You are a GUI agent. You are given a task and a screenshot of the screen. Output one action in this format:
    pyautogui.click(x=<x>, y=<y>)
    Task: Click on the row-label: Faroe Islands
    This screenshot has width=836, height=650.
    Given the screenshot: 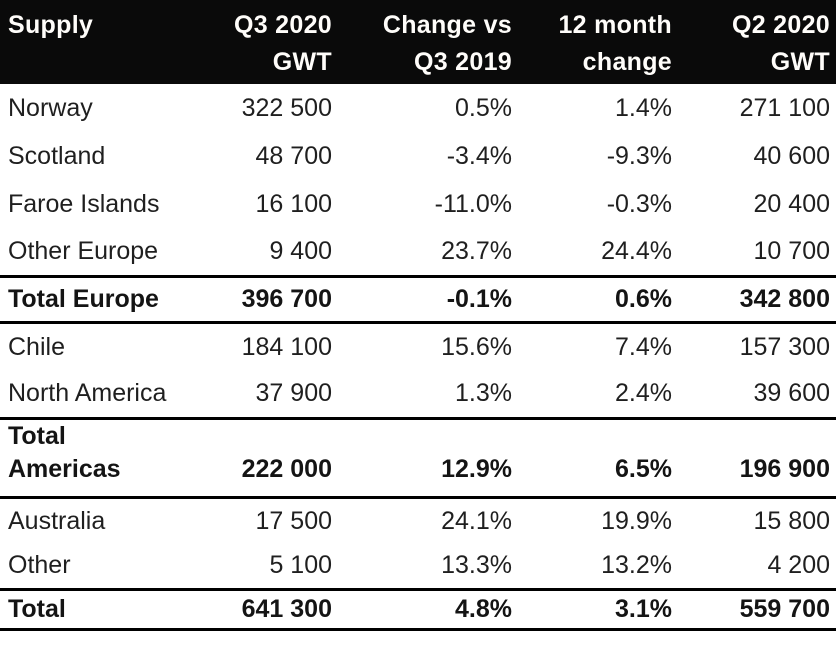 What is the action you would take?
    pyautogui.click(x=84, y=204)
    